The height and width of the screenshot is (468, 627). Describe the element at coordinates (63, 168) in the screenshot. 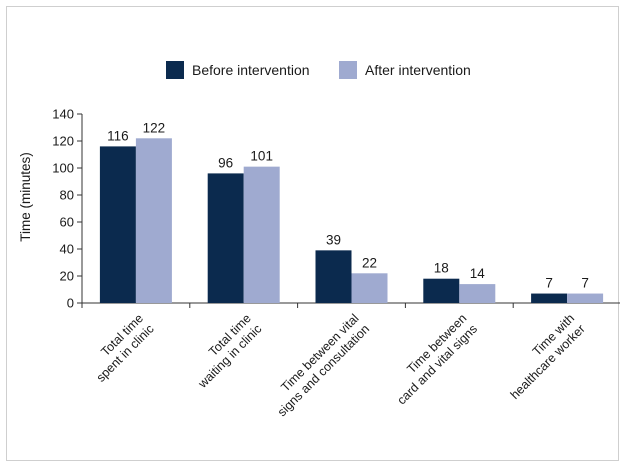

I see `y-tick-label: 100` at that location.